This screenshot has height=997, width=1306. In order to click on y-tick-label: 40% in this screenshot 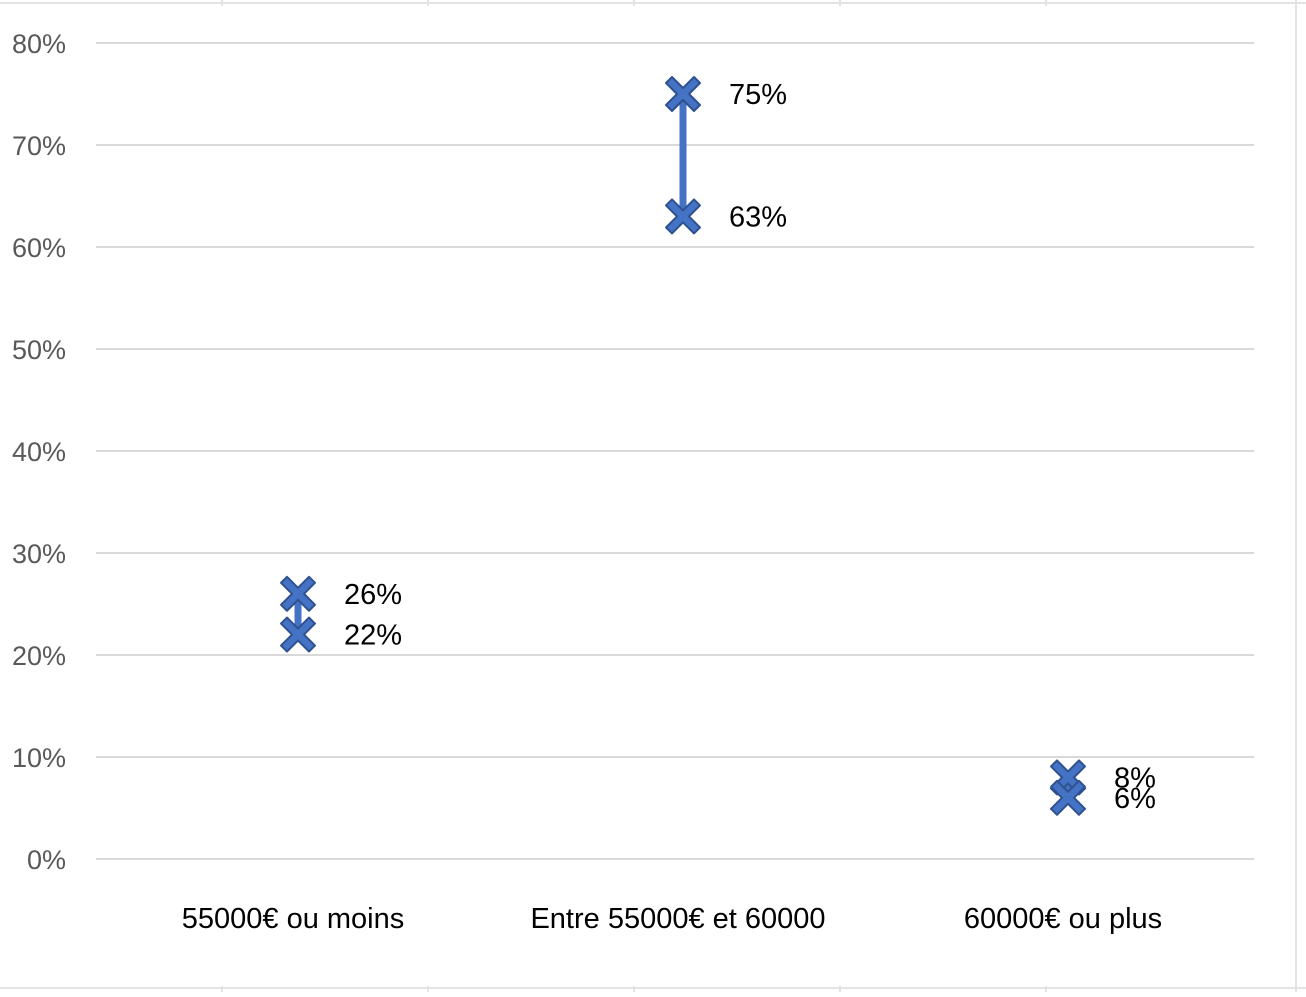, I will do `click(39, 452)`.